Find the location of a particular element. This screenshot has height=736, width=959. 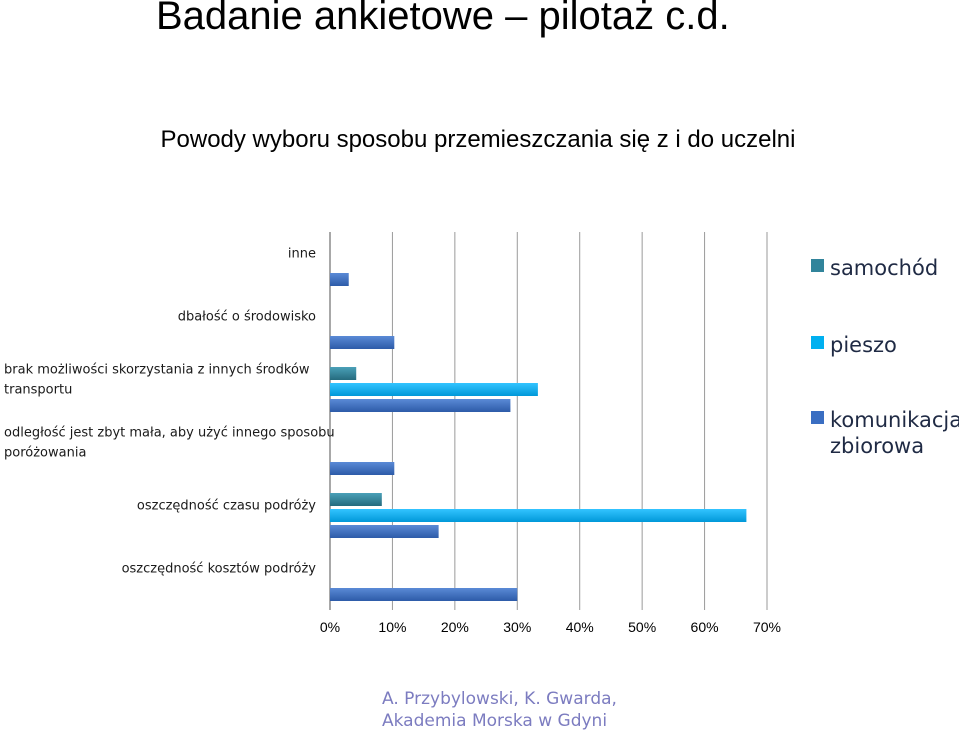

bar-samochód-2 is located at coordinates (343, 373).